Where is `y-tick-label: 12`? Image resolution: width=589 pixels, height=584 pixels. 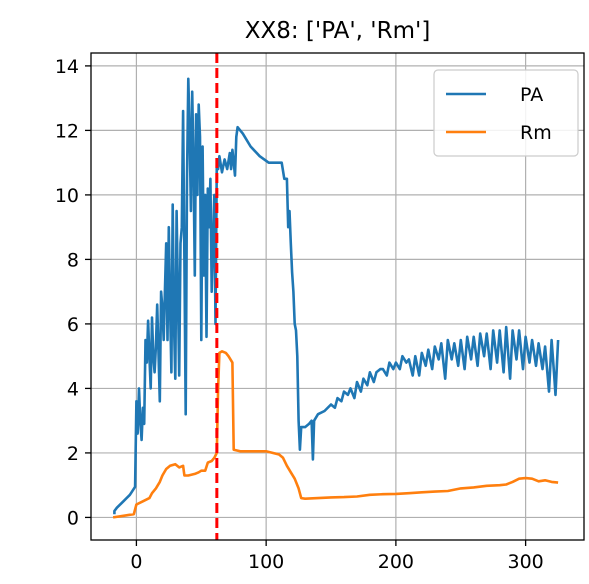 y-tick-label: 12 is located at coordinates (67, 131).